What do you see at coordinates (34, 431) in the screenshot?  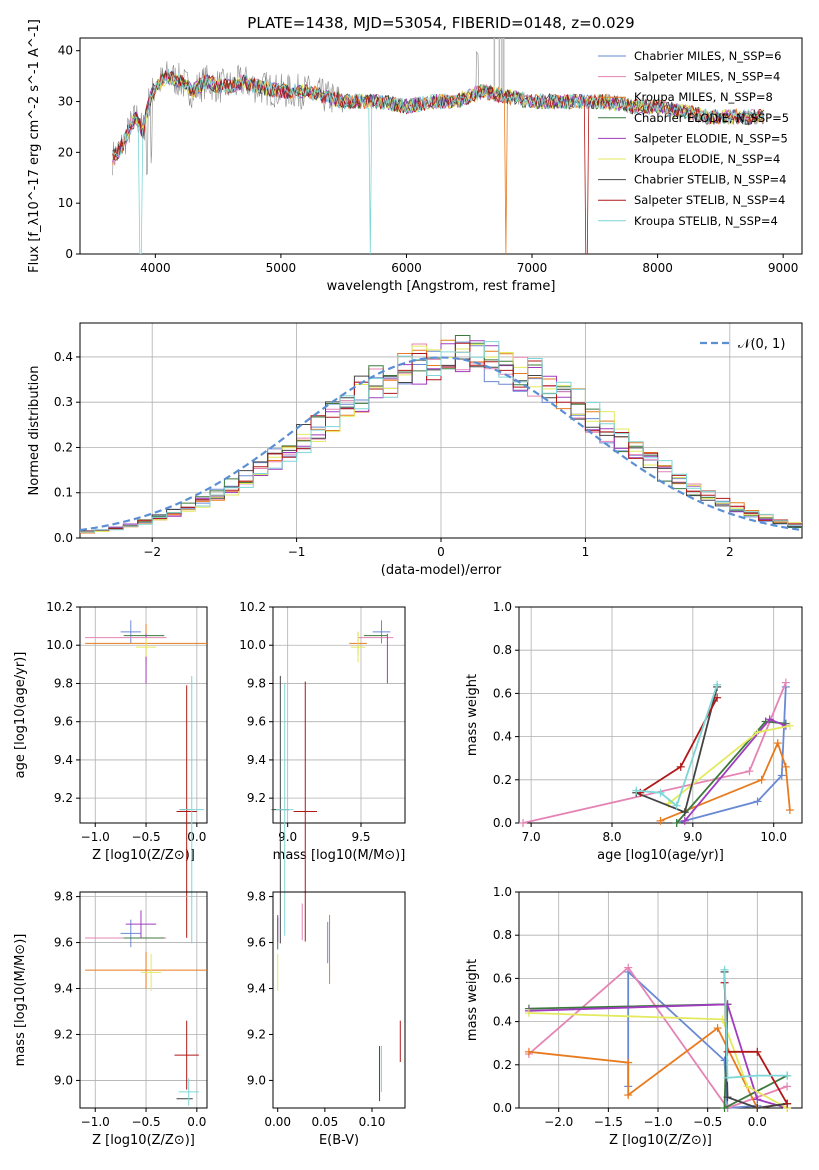 I see `y-axis-label: Normed distribution` at bounding box center [34, 431].